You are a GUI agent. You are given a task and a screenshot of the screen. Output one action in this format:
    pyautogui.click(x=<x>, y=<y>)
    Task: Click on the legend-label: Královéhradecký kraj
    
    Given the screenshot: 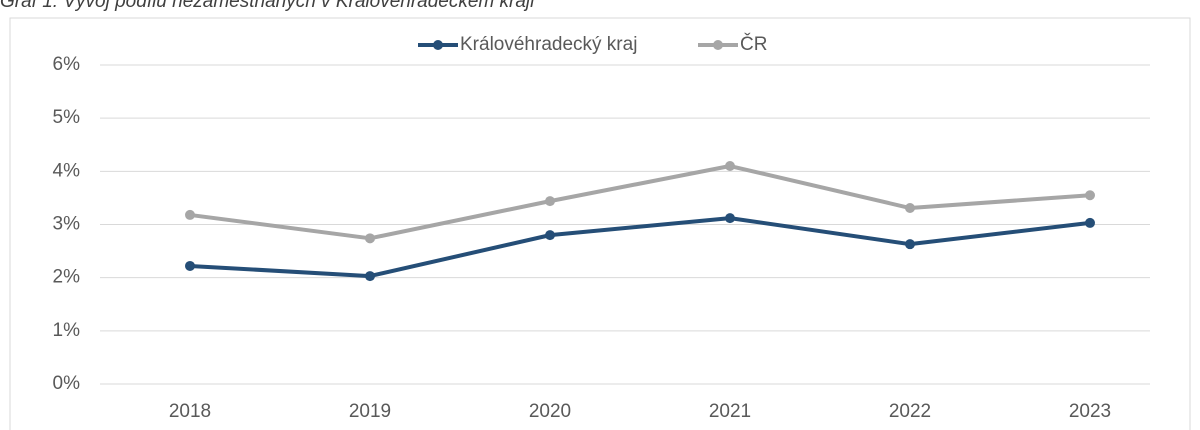 What is the action you would take?
    pyautogui.click(x=548, y=44)
    